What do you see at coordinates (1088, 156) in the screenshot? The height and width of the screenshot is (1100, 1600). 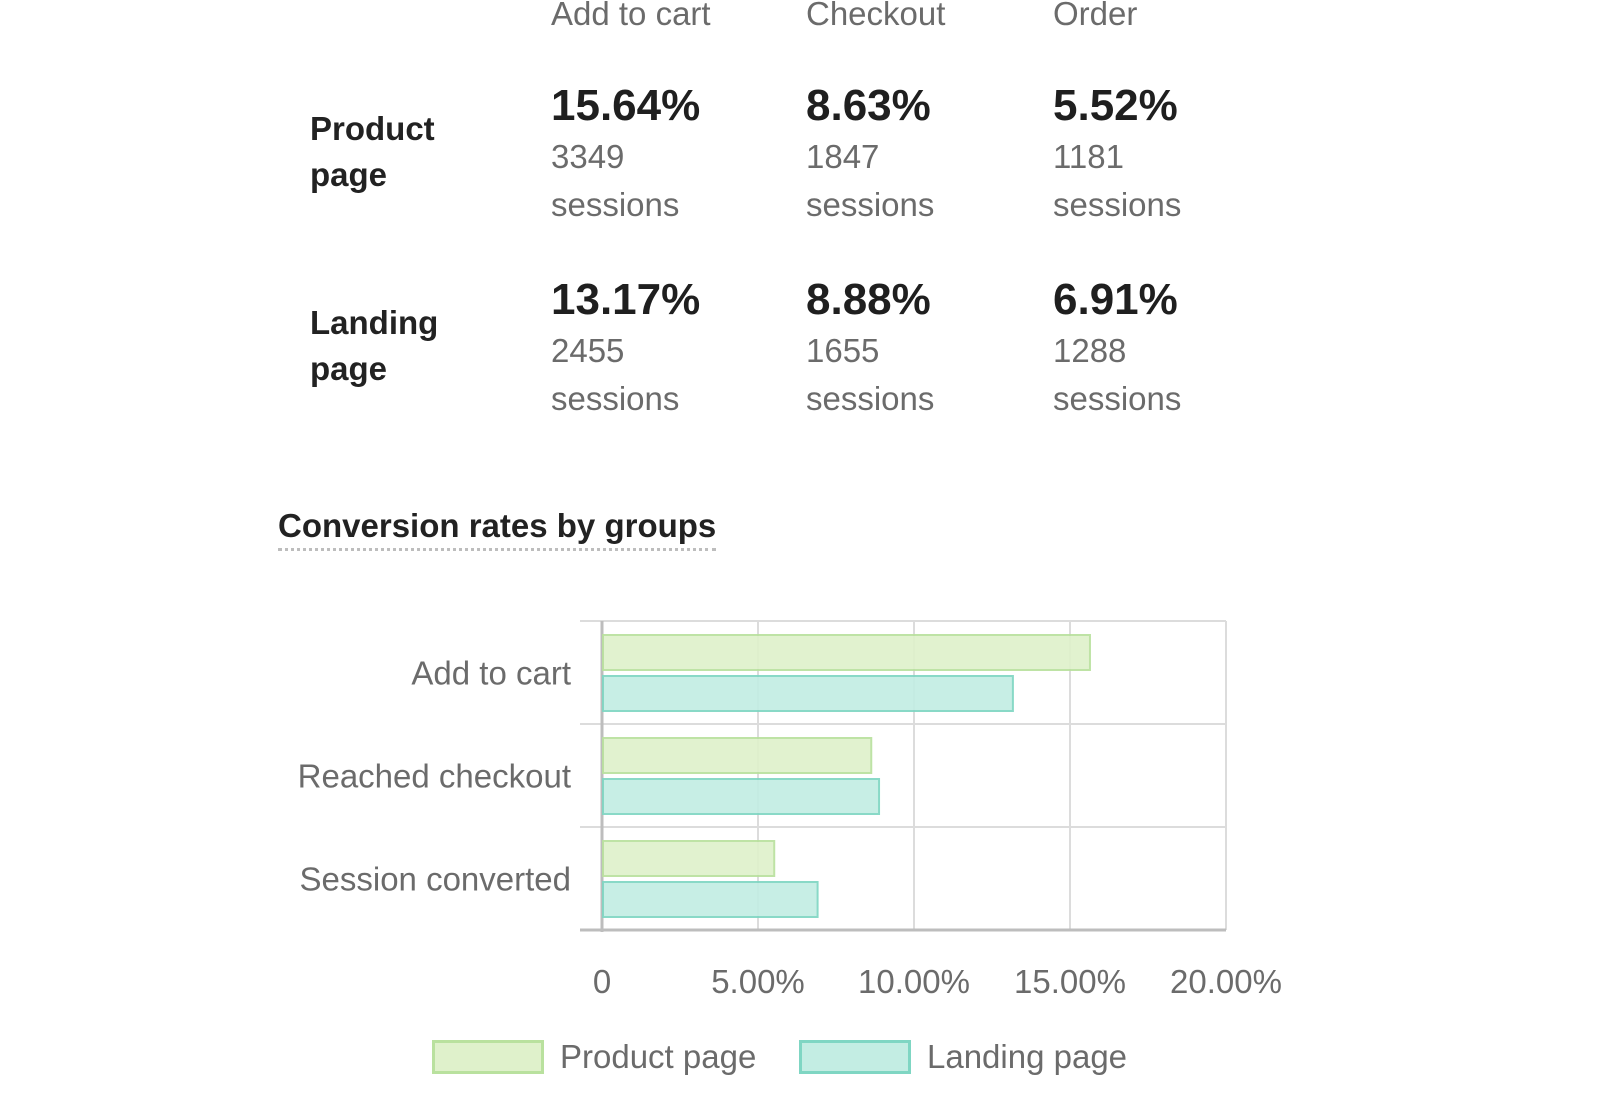 I see `session-count: 1181` at bounding box center [1088, 156].